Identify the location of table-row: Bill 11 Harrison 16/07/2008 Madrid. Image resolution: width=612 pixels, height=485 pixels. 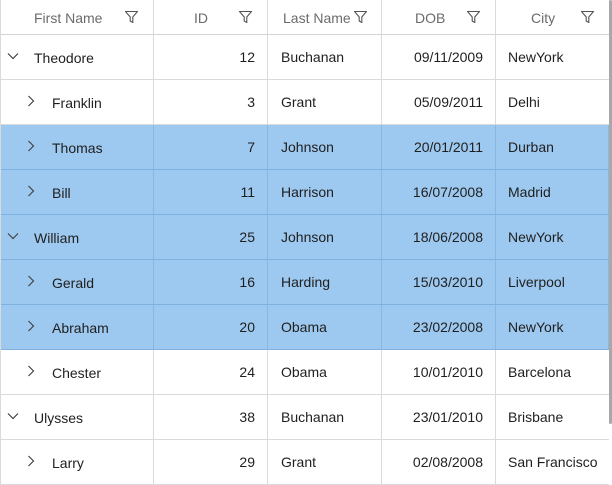
(305, 192).